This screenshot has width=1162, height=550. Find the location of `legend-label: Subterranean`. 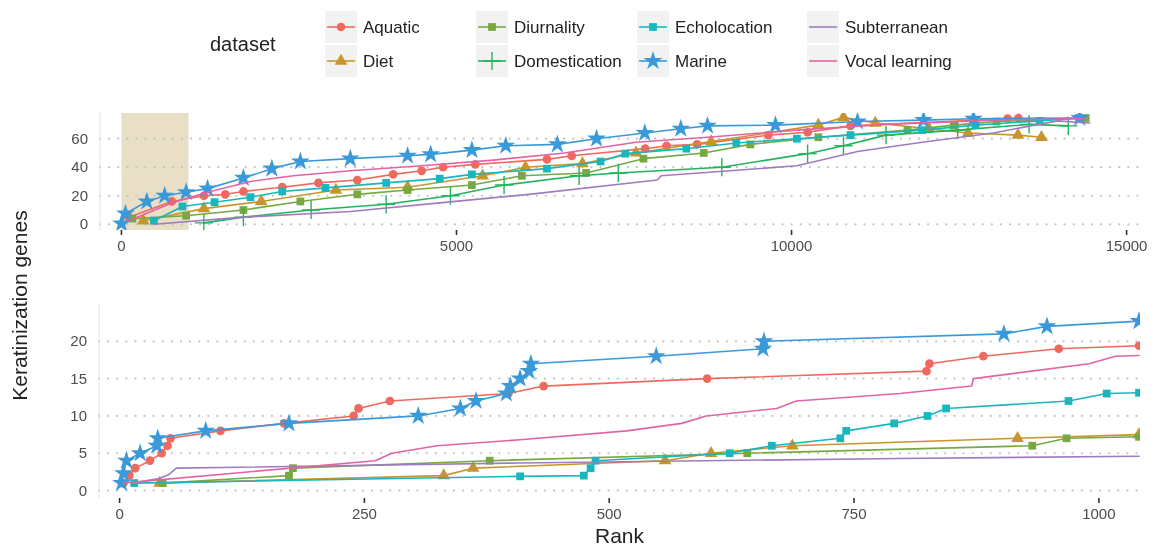

legend-label: Subterranean is located at coordinates (897, 27).